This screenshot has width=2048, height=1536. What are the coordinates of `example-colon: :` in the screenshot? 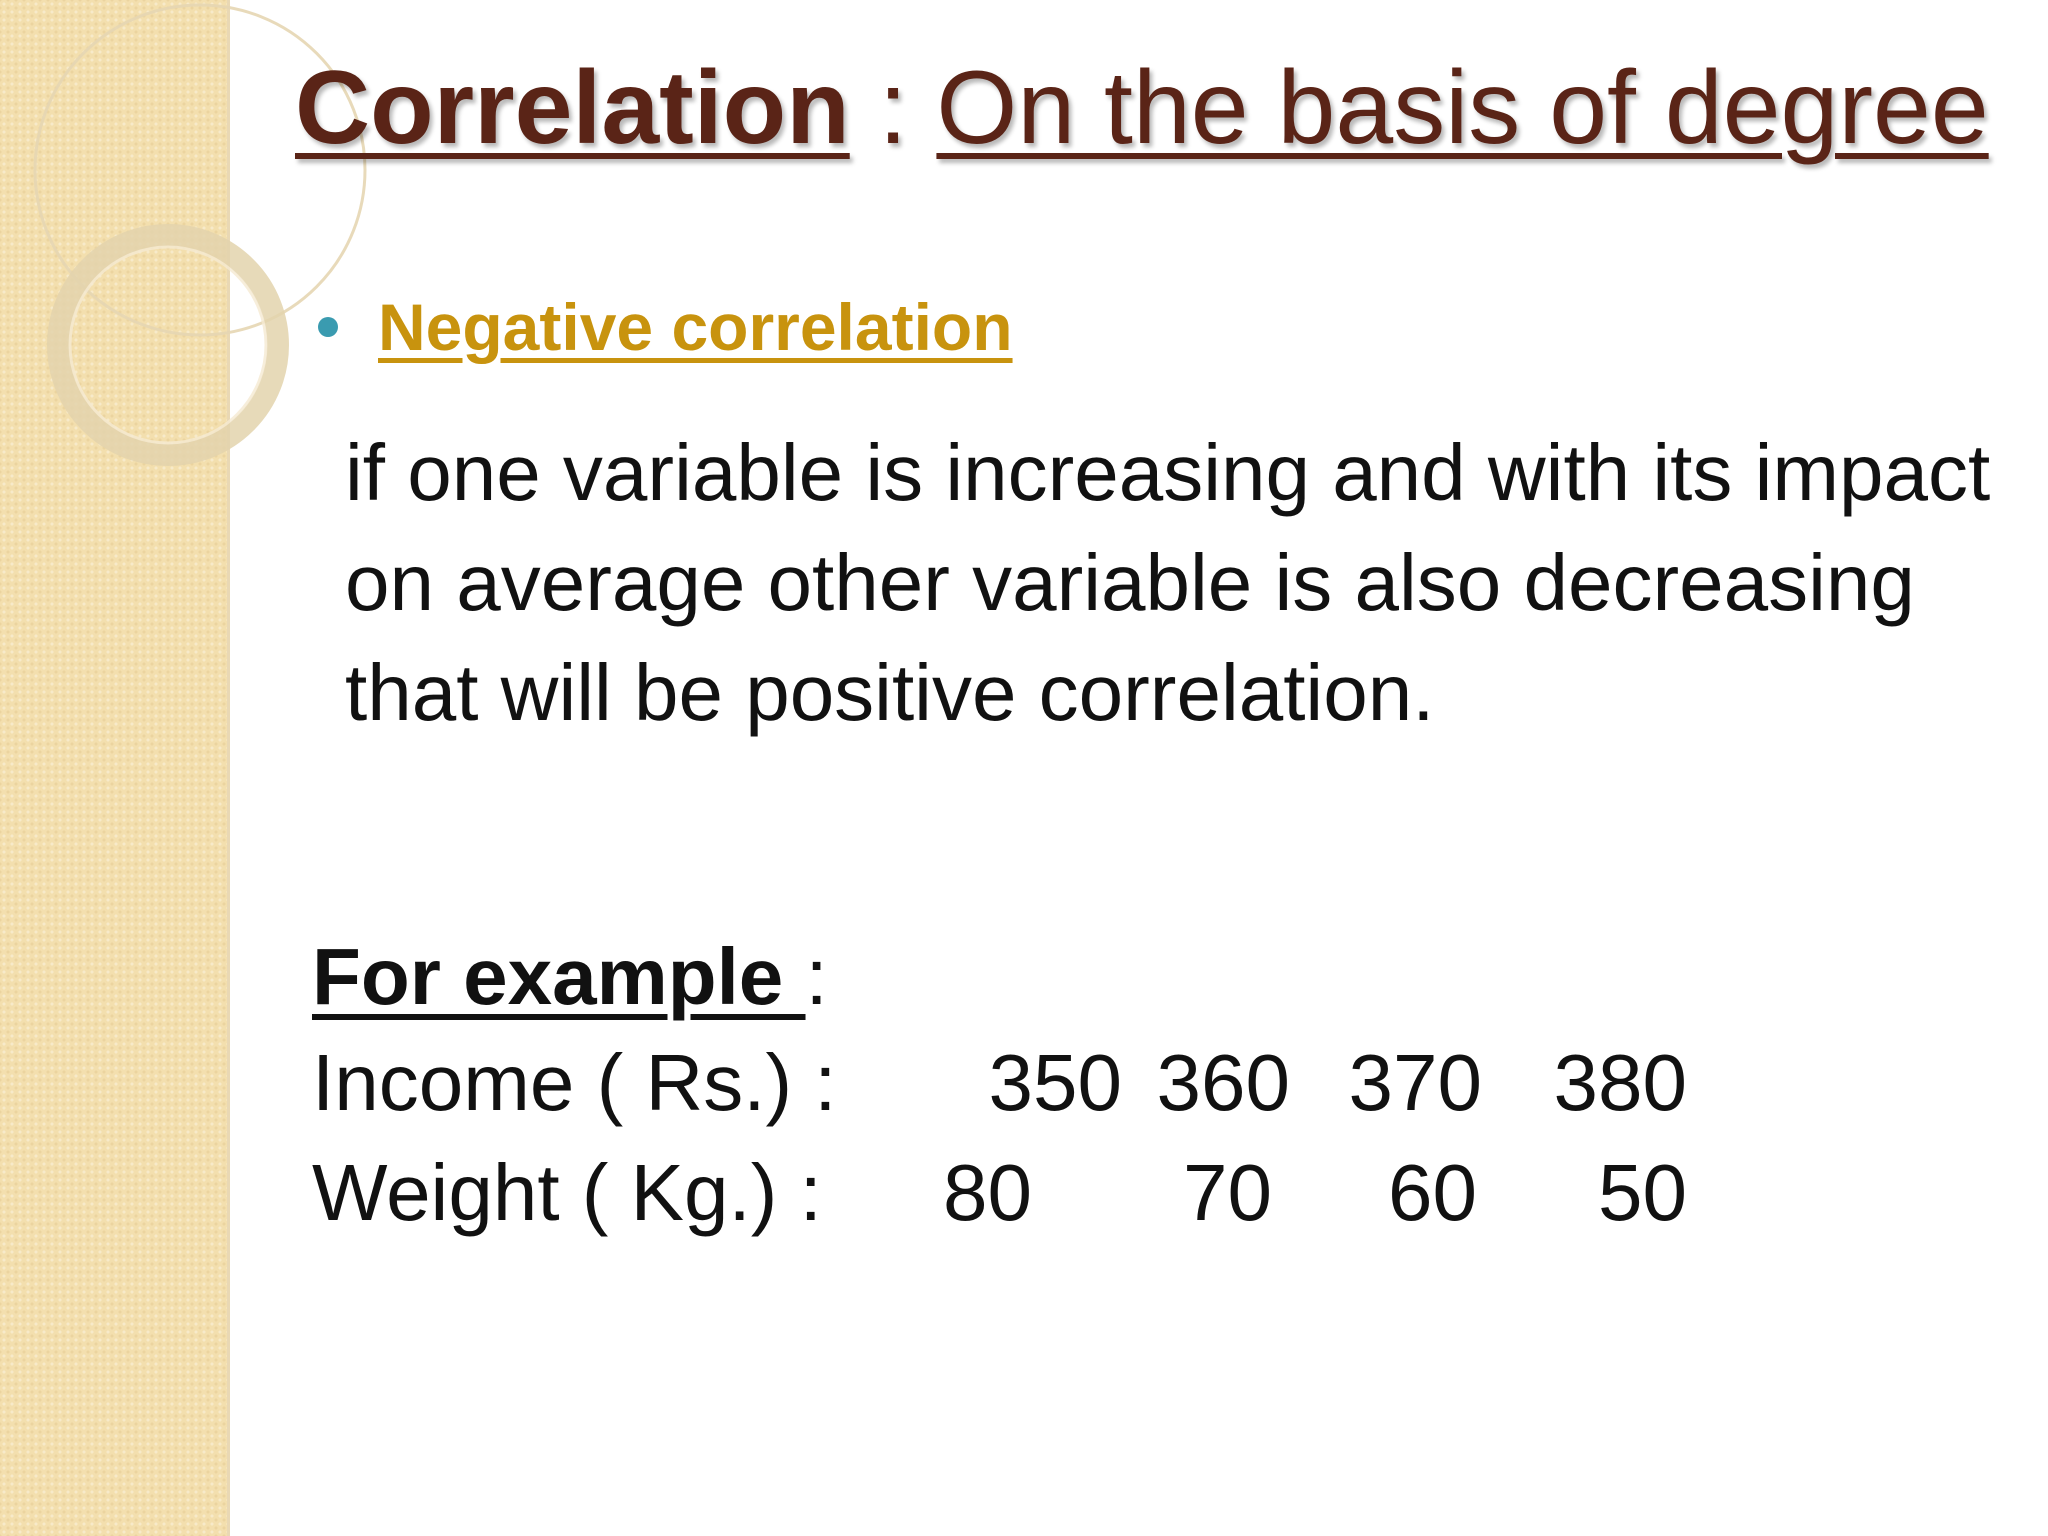 It's located at (816, 976).